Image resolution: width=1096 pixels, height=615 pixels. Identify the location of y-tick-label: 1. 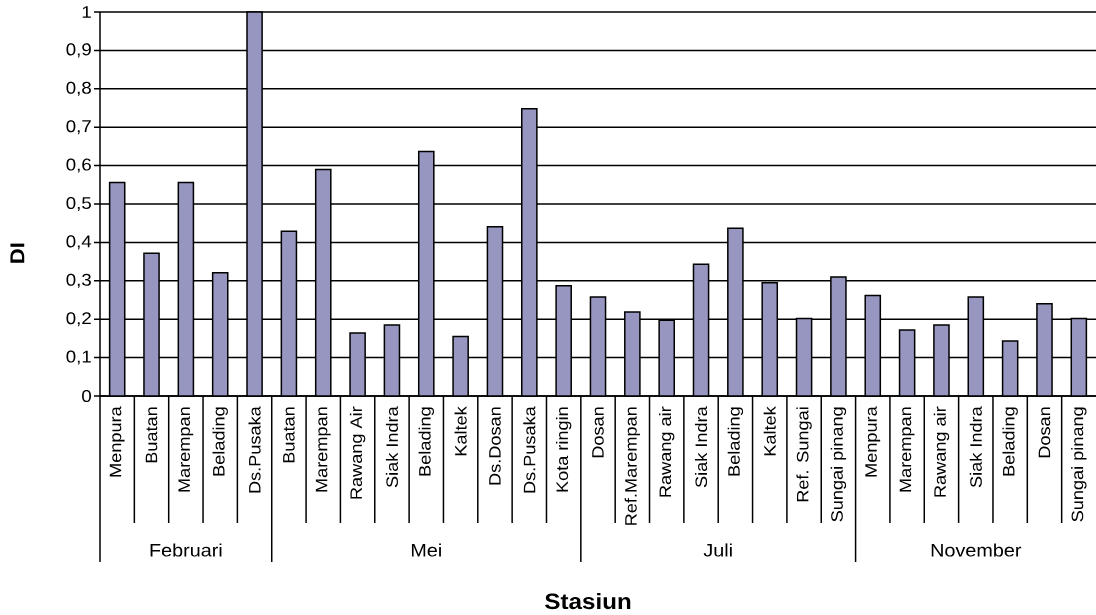
(86, 12).